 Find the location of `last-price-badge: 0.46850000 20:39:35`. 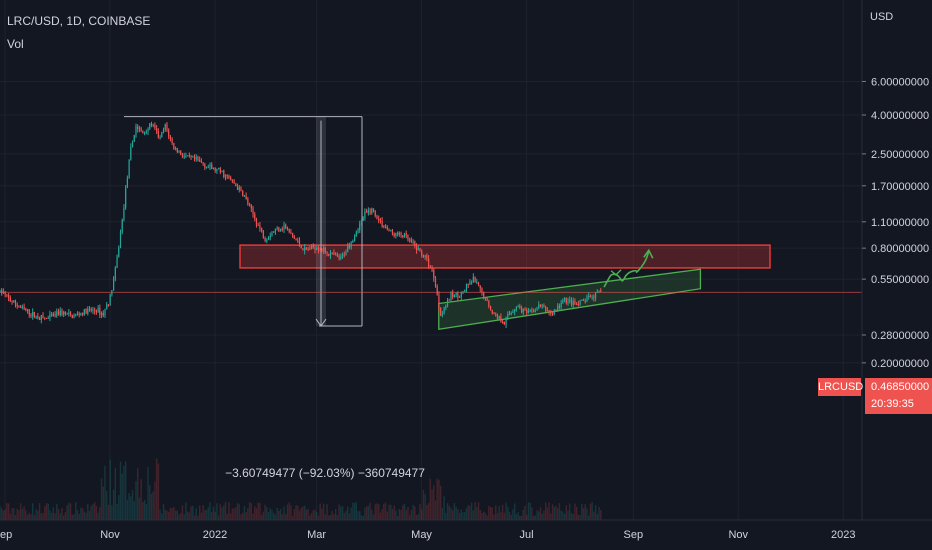

last-price-badge: 0.46850000 20:39:35 is located at coordinates (898, 396).